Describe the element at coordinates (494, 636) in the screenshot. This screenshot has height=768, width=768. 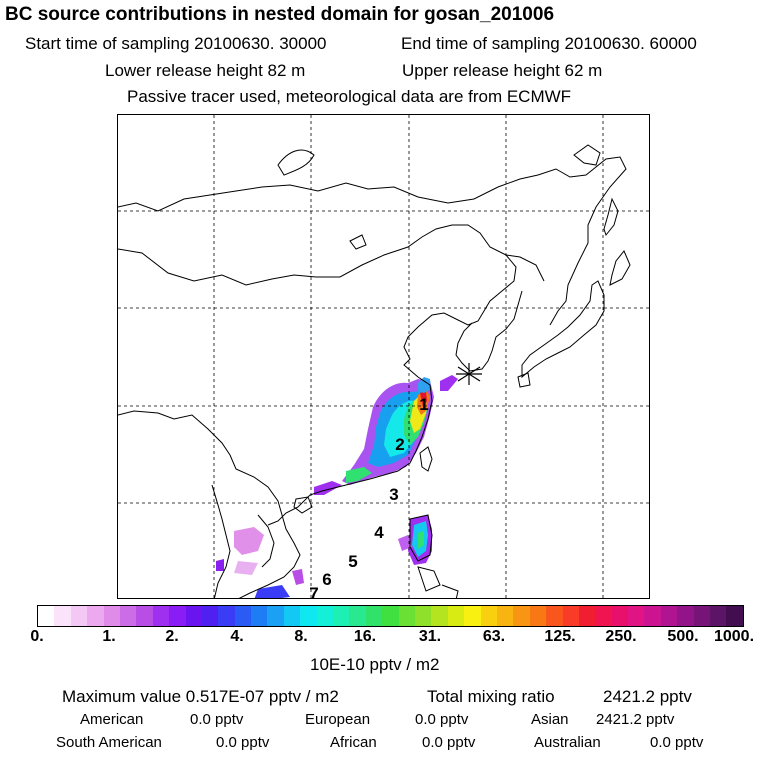
I see `tick-label: 63.` at that location.